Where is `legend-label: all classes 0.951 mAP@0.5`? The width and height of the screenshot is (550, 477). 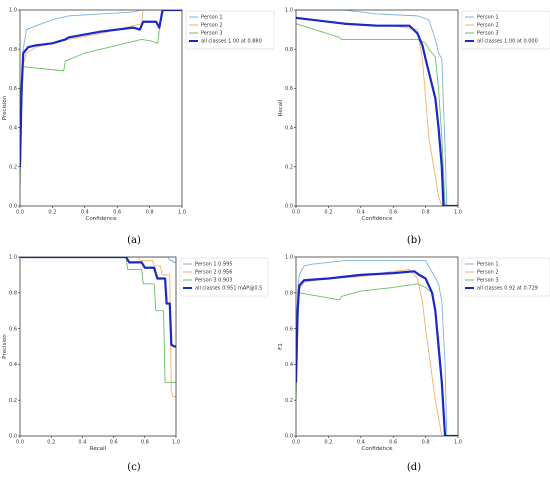 legend-label: all classes 0.951 mAP@0.5 is located at coordinates (228, 289).